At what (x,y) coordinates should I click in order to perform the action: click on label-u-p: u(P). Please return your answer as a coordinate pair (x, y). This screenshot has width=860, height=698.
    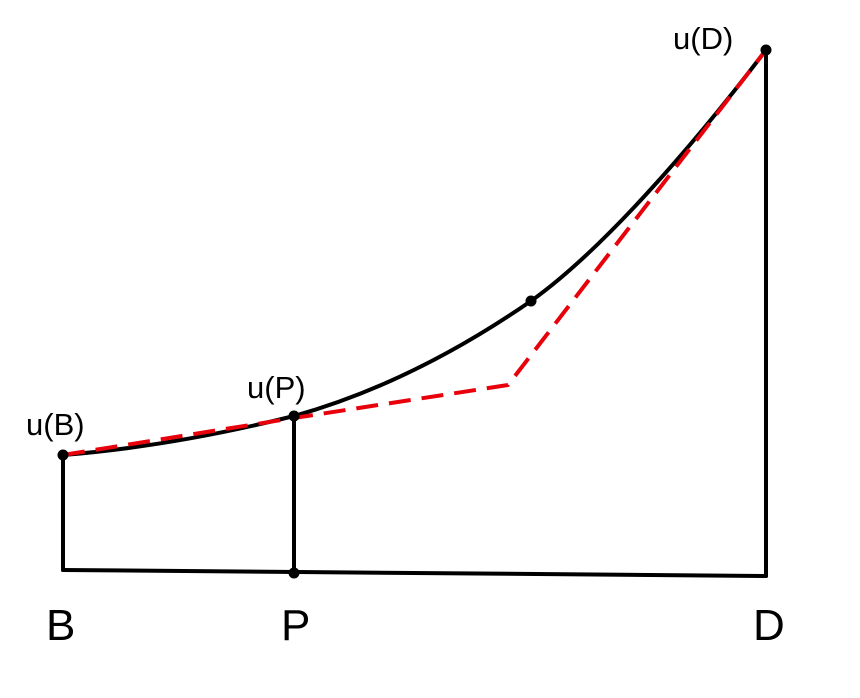
    Looking at the image, I should click on (276, 387).